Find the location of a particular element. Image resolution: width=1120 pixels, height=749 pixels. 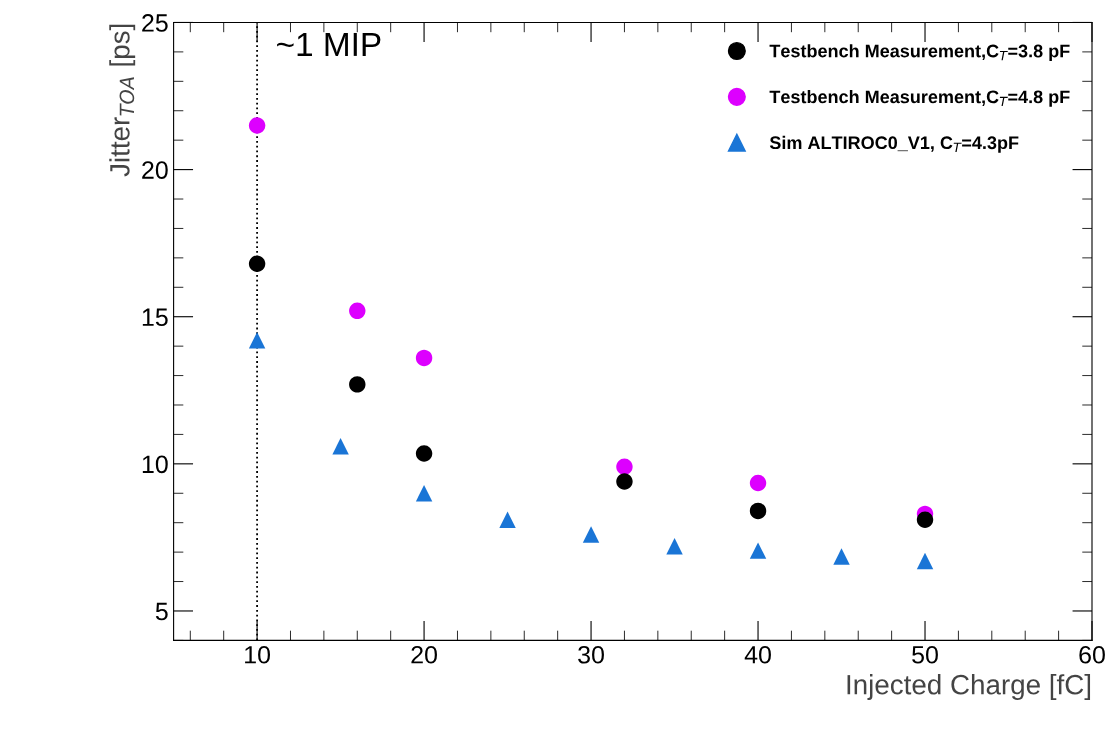

legend-label: Testbench Measurement,C$_{T}$=3.8 pF is located at coordinates (919, 52).